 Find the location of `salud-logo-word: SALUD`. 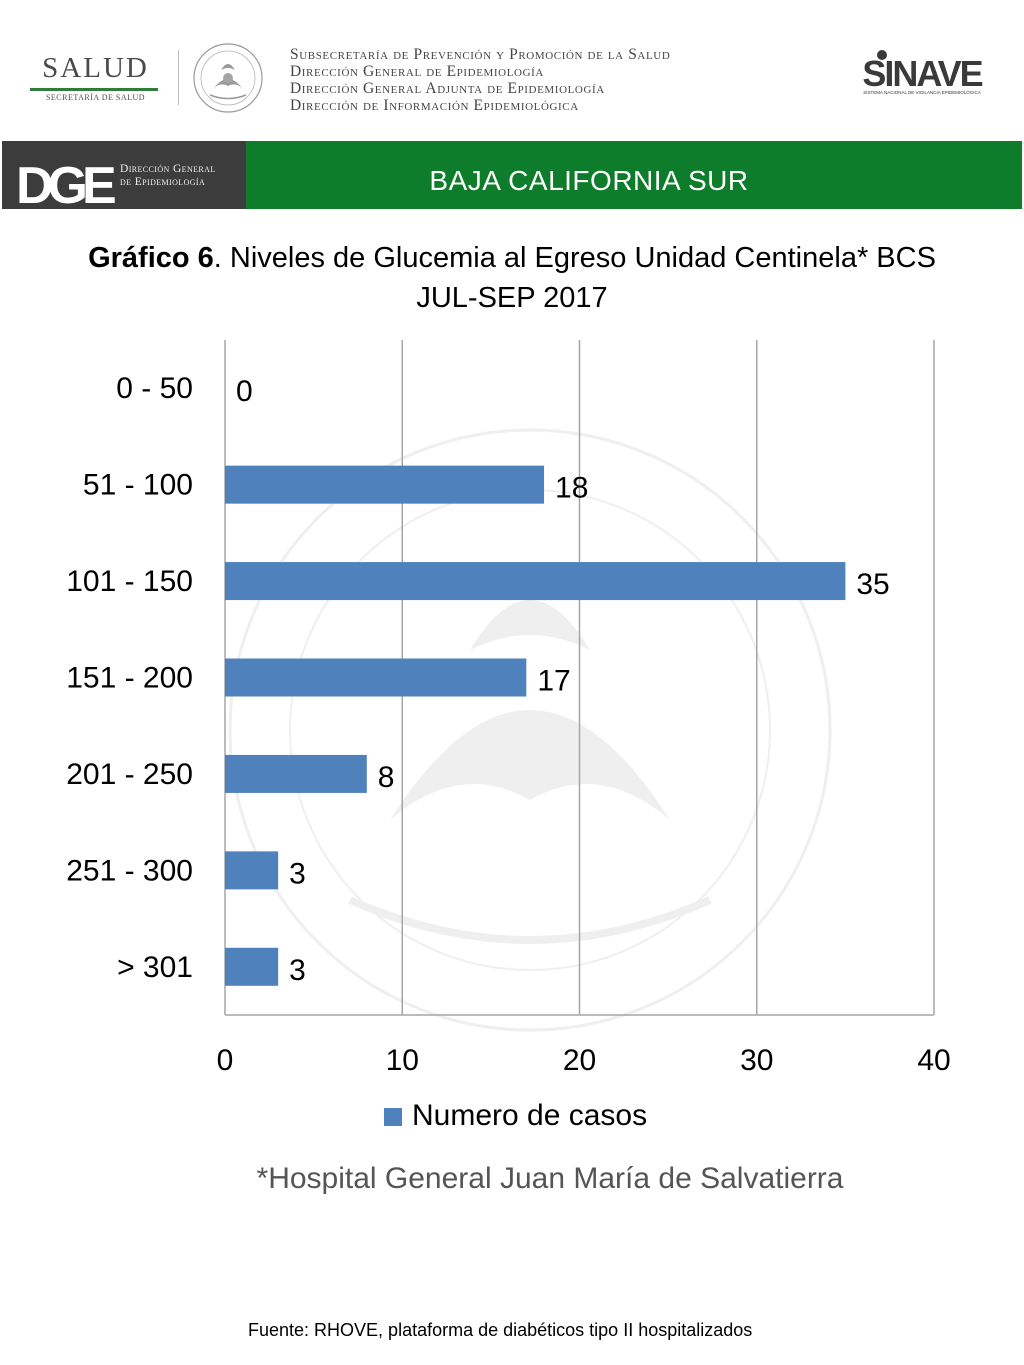

salud-logo-word: SALUD is located at coordinates (95, 68).